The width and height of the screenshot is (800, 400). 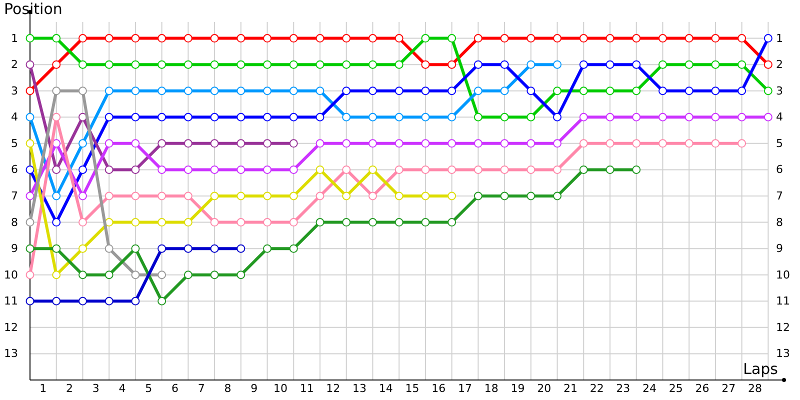 I want to click on y2-tick-label: 8, so click(x=779, y=222).